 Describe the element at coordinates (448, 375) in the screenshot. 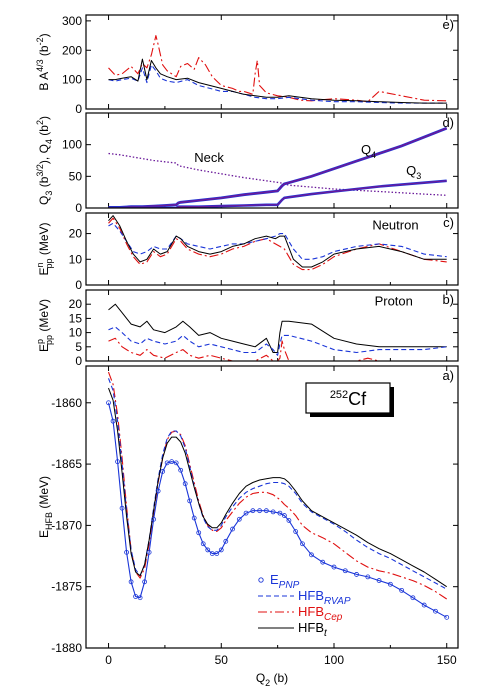

I see `panel-label: a)` at that location.